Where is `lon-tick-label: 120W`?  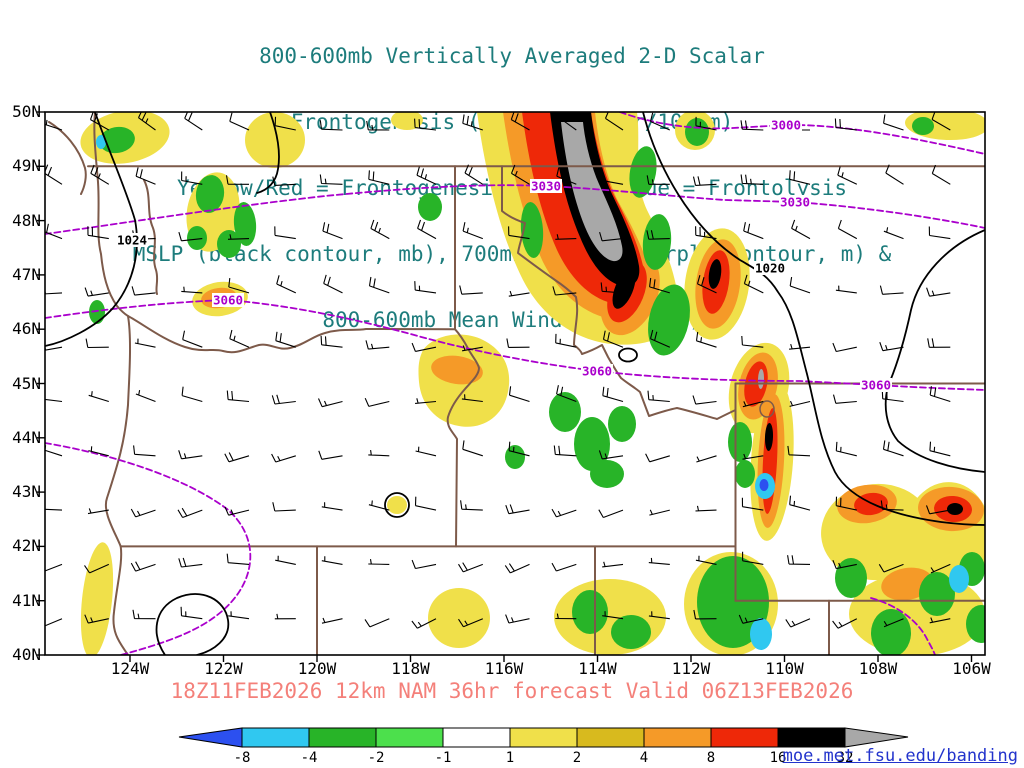
lon-tick-label: 120W is located at coordinates (317, 668).